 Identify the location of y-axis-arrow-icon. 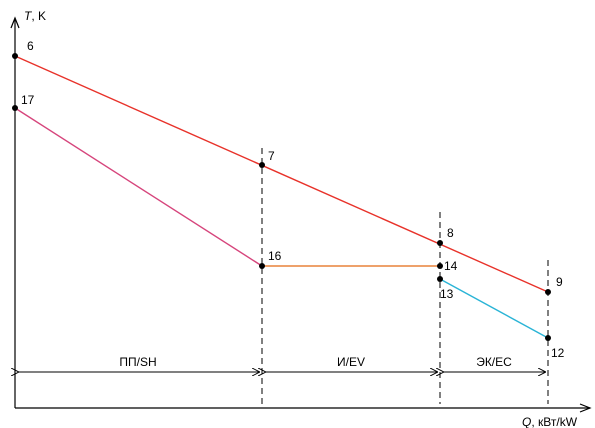
(15, 22).